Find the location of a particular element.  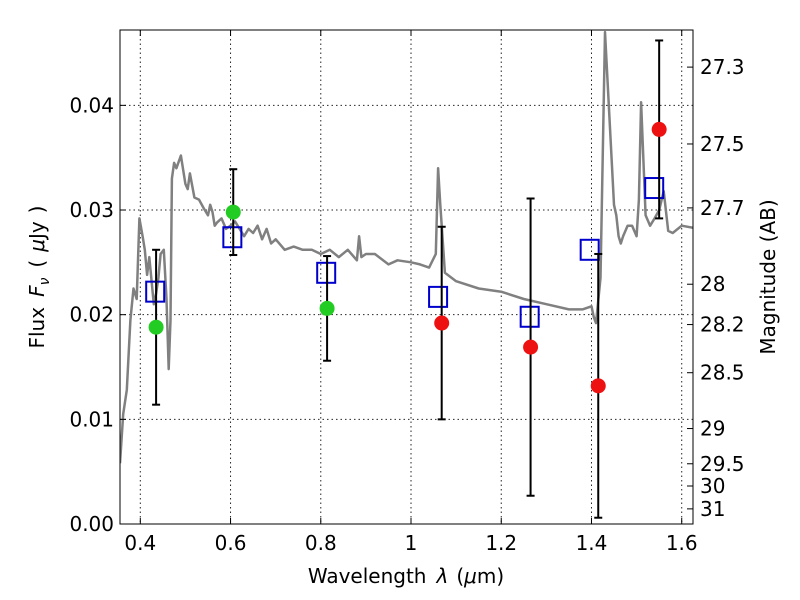

x-tick-label: 0.4 is located at coordinates (140, 543).